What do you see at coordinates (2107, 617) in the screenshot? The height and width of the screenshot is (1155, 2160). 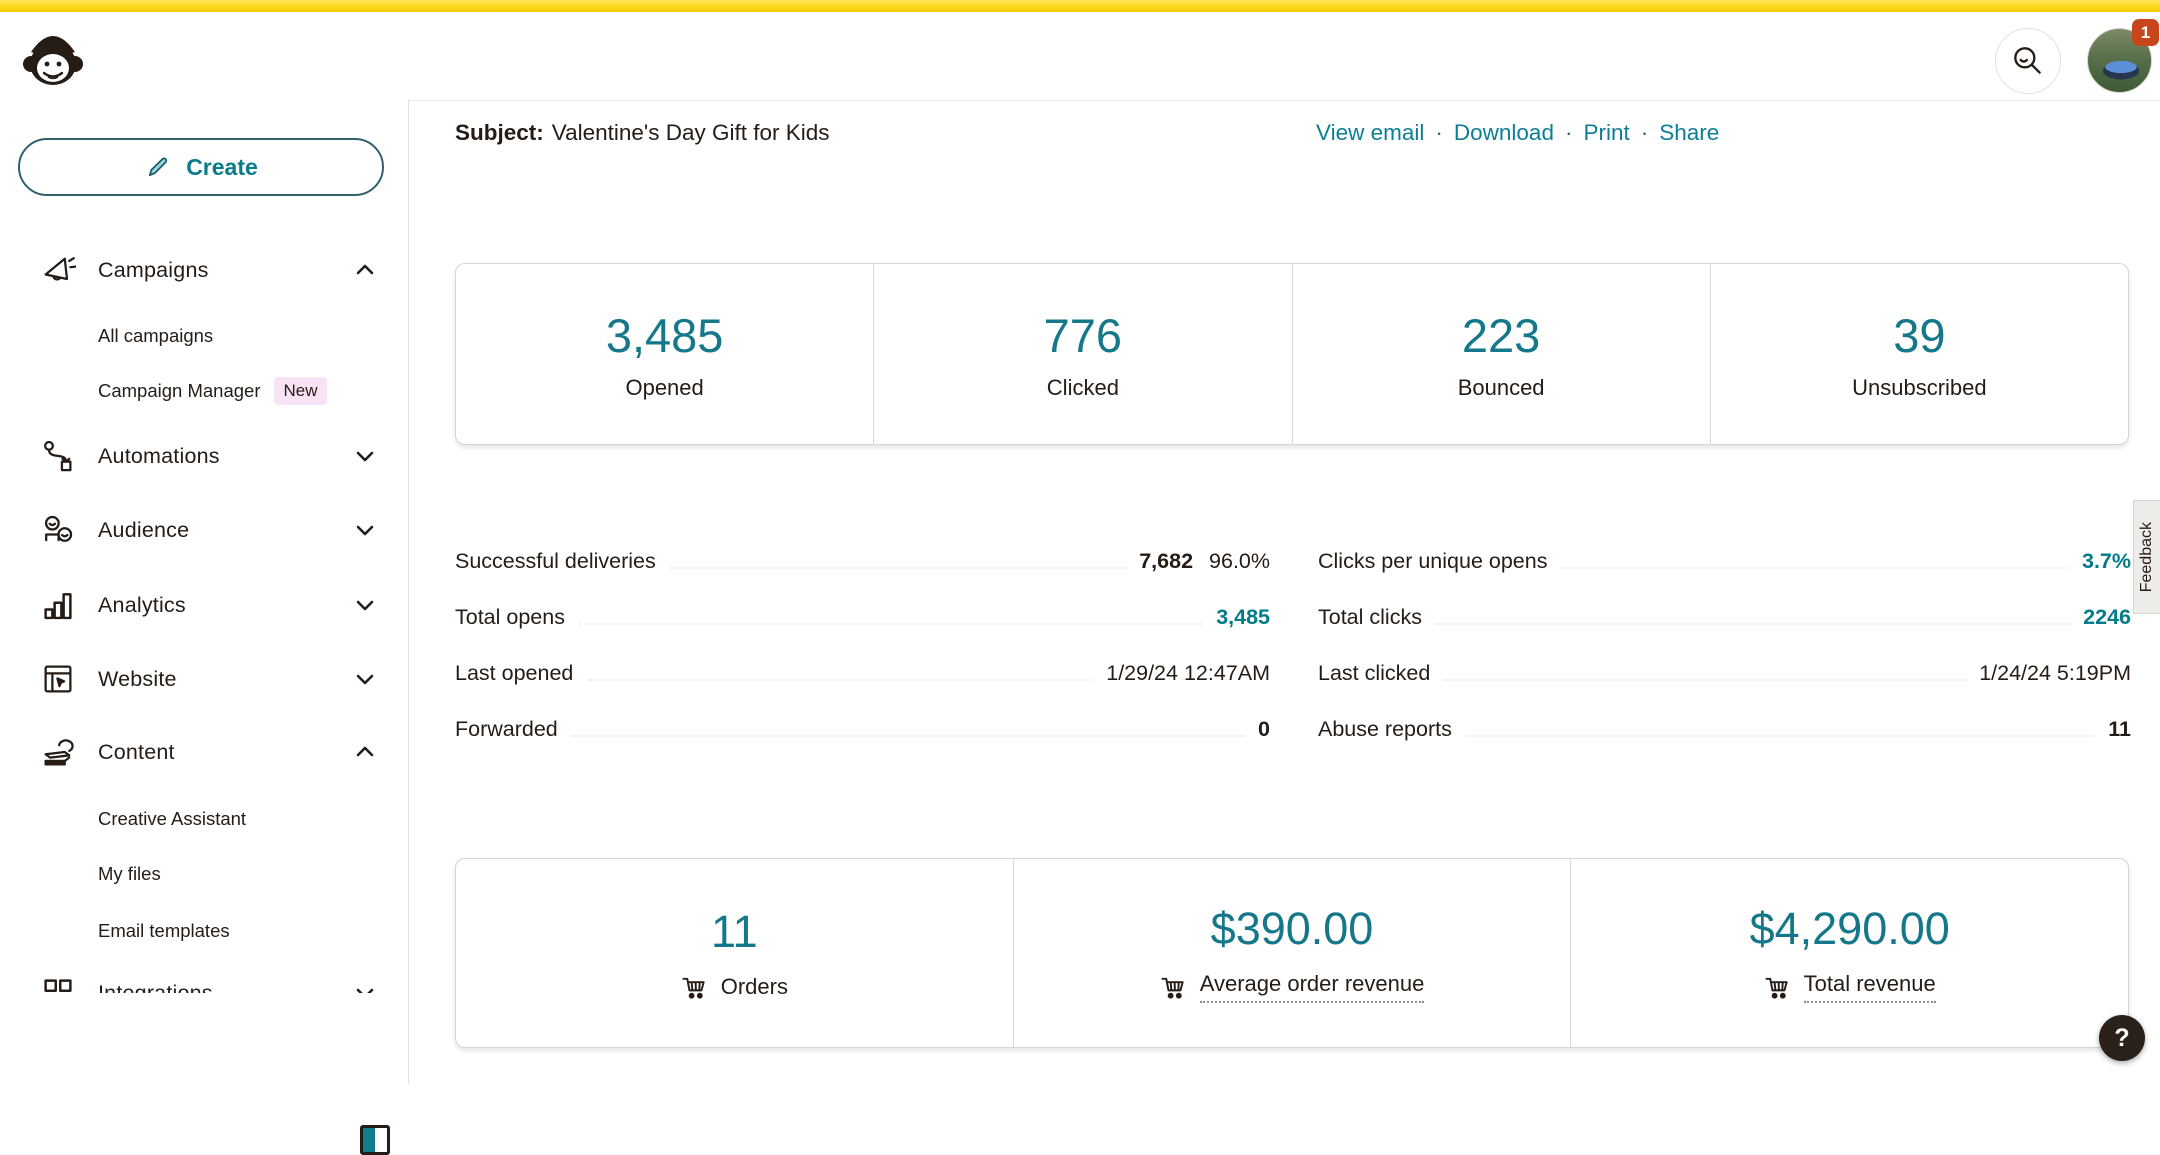 I see `detail-value-link: 2246` at bounding box center [2107, 617].